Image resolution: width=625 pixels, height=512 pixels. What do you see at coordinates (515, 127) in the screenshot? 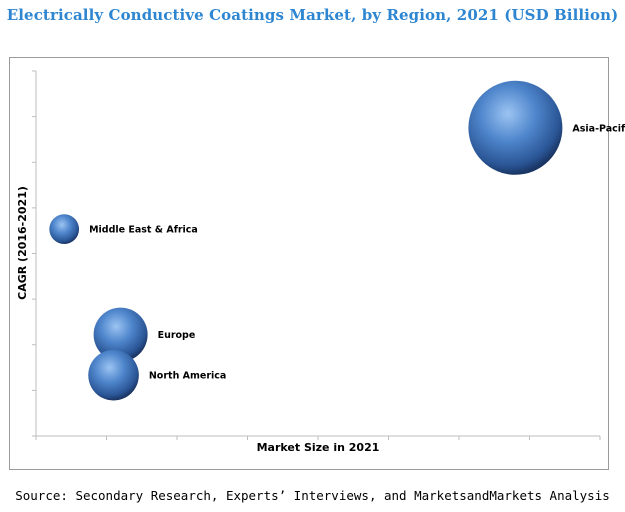
I see `bubble-asia-pacific` at bounding box center [515, 127].